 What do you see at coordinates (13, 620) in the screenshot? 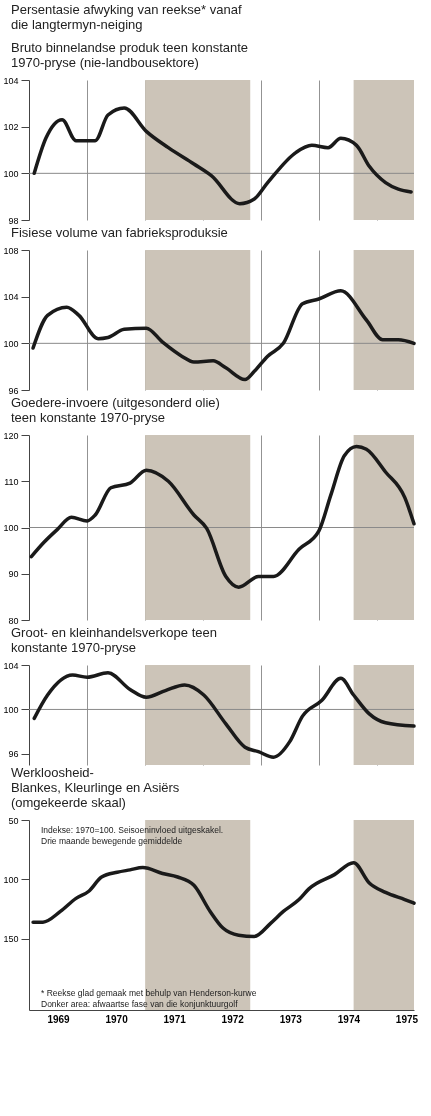
I see `y-tick-label: 80` at bounding box center [13, 620].